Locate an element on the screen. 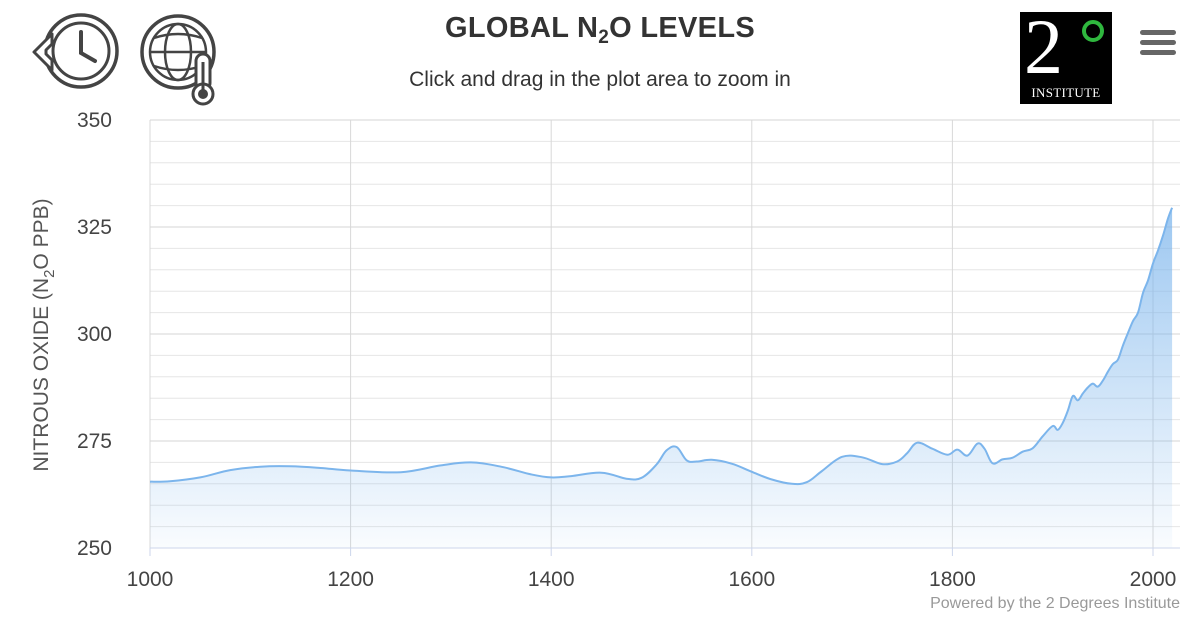 The height and width of the screenshot is (620, 1200). globe-thermometer-icon is located at coordinates (182, 59).